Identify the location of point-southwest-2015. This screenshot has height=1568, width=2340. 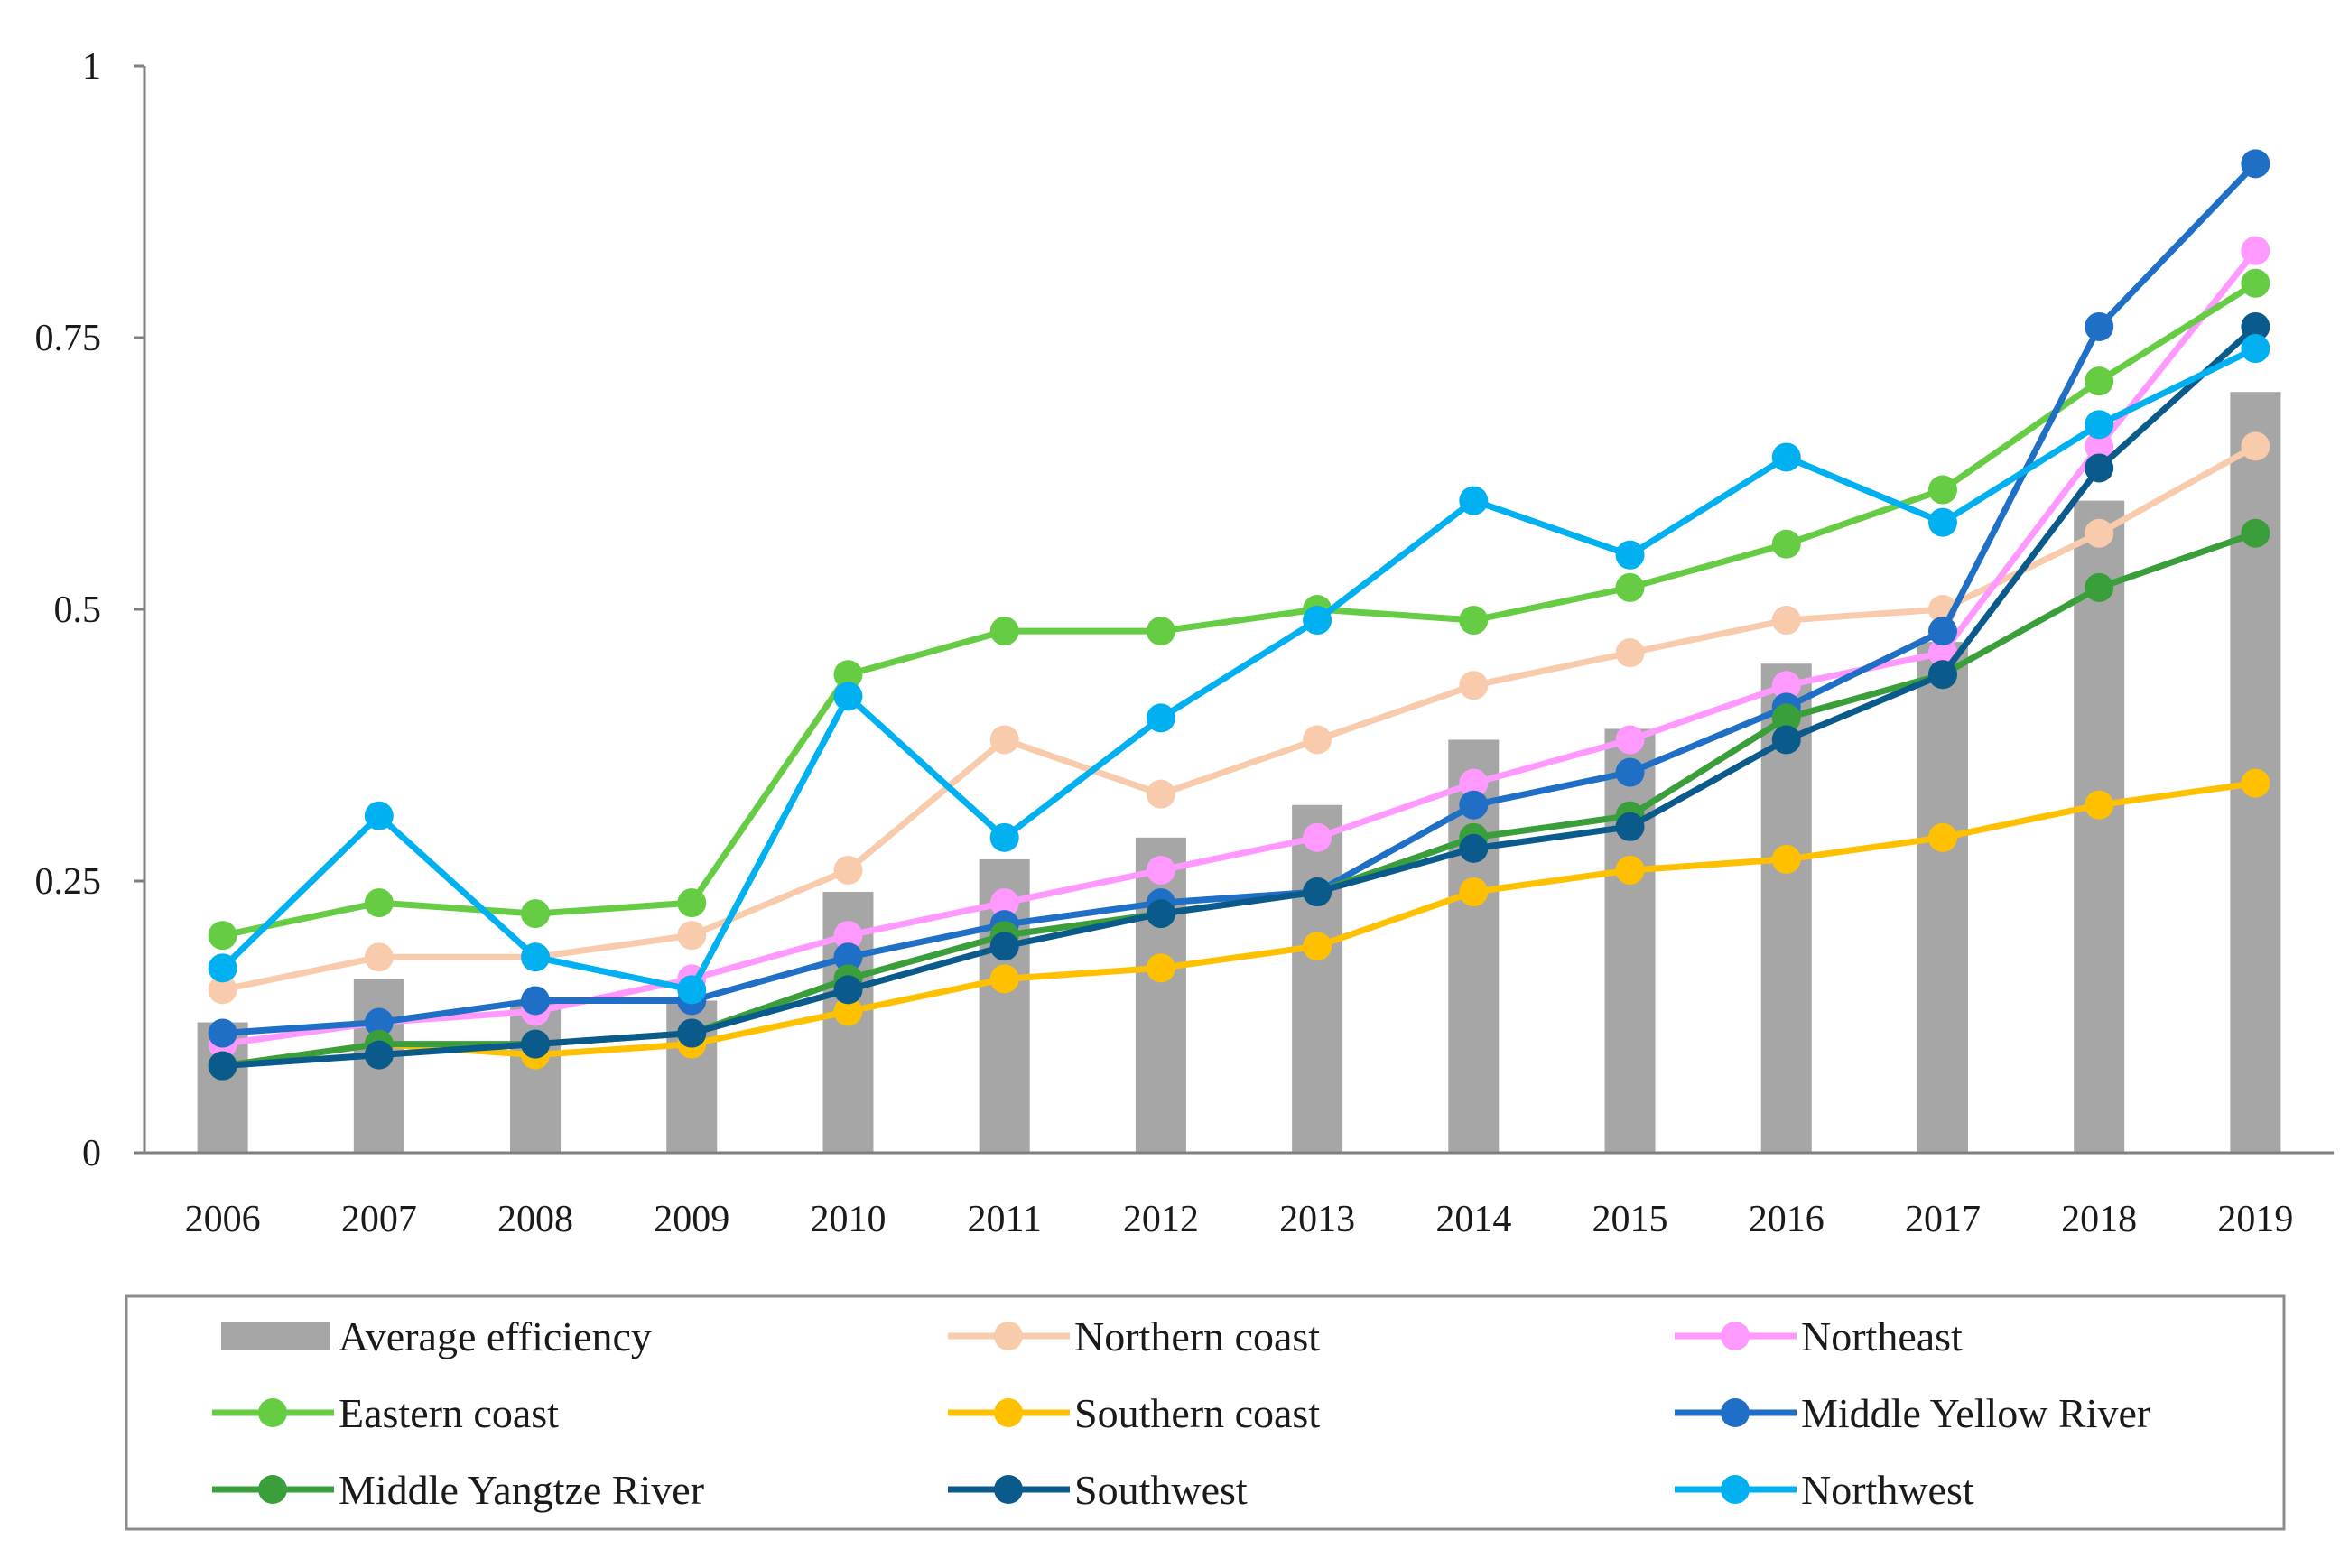
(1630, 826).